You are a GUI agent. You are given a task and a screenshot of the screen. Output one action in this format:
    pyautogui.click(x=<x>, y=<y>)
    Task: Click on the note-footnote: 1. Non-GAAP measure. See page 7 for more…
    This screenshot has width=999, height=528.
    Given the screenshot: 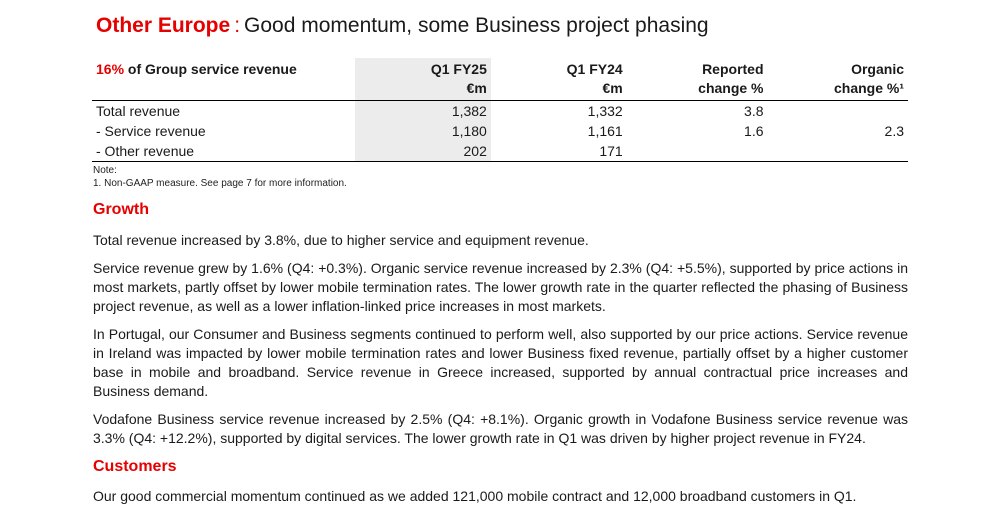 What is the action you would take?
    pyautogui.click(x=220, y=183)
    